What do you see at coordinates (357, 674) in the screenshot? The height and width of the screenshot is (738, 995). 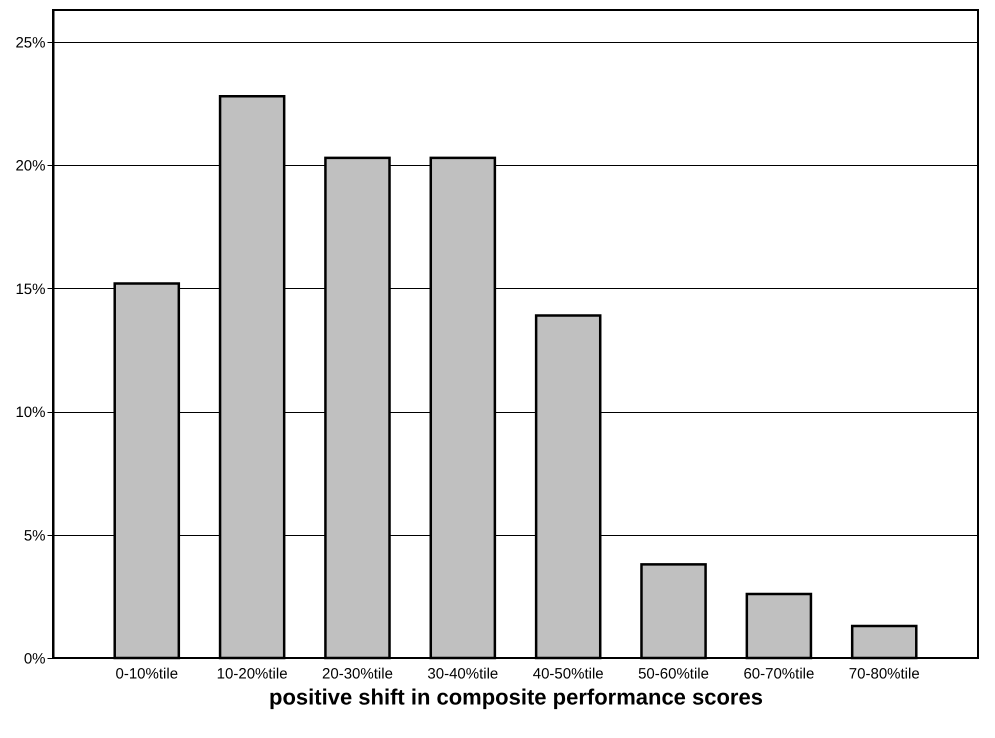 I see `x-tick-label: 20-30%tile` at bounding box center [357, 674].